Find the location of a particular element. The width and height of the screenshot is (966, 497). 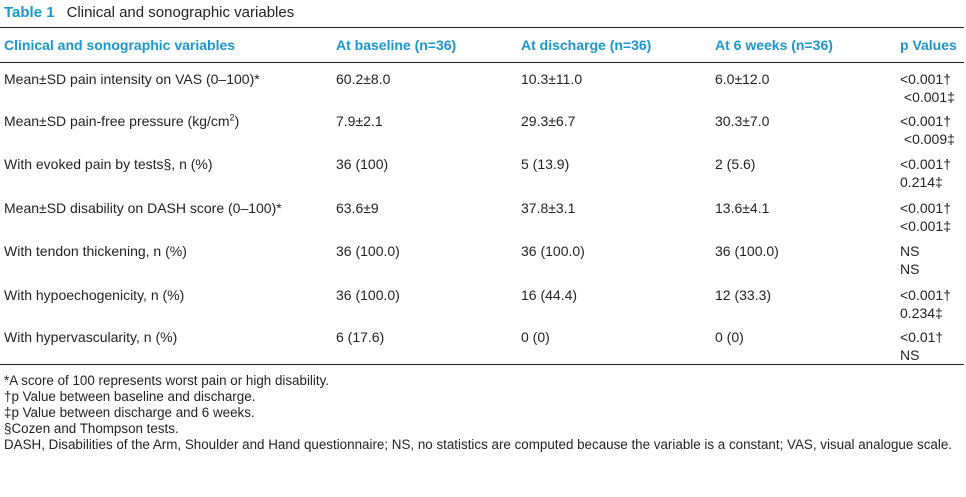

table-label: Table 1 is located at coordinates (29, 12).